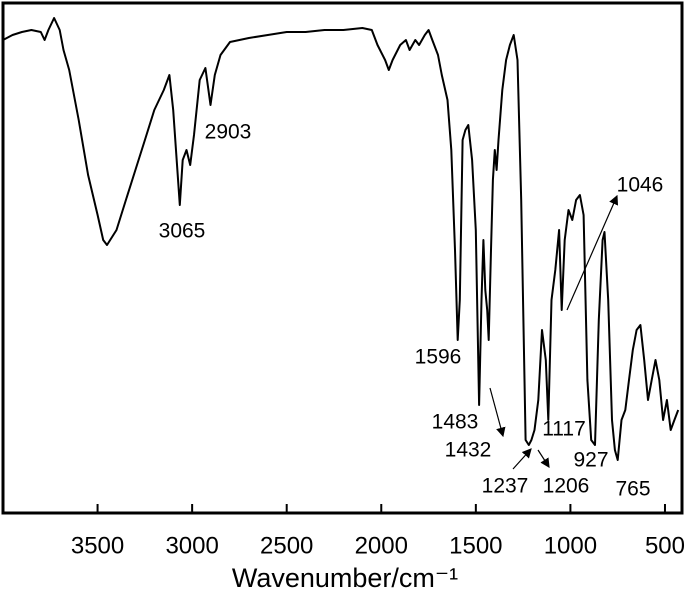 The height and width of the screenshot is (598, 700). Describe the element at coordinates (640, 185) in the screenshot. I see `peak-label: 1046` at that location.